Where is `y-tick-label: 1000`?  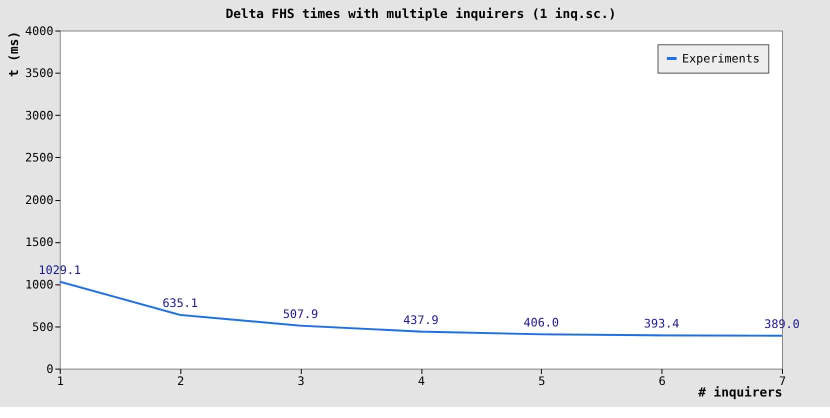
y-tick-label: 1000 is located at coordinates (39, 285).